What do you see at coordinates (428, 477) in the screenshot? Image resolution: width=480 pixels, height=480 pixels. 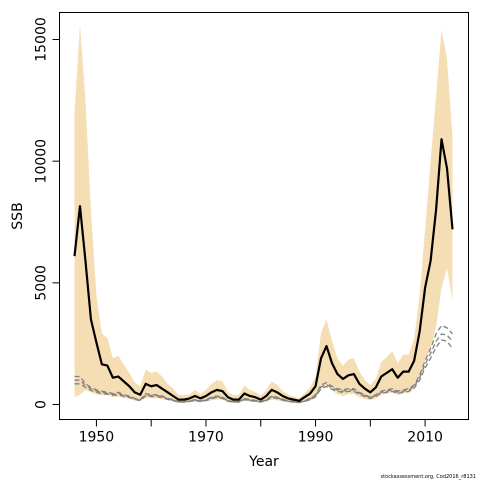 I see `credit-text: stockassessment.org, Cod2016_r8131` at bounding box center [428, 477].